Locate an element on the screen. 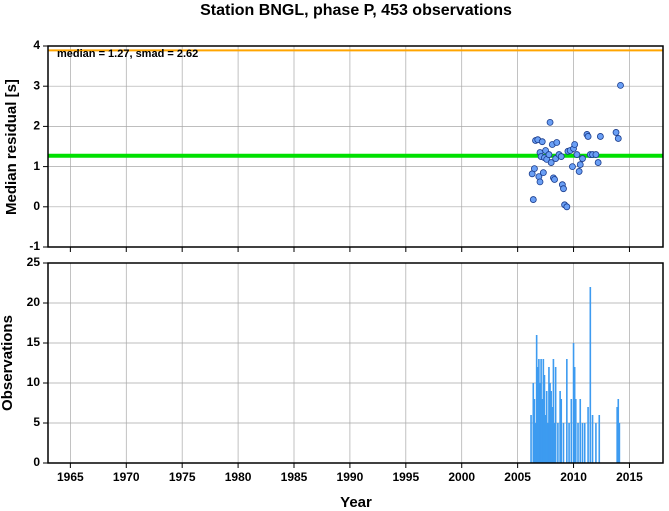 This screenshot has height=511, width=669. y-tick-label: 20 is located at coordinates (34, 302).